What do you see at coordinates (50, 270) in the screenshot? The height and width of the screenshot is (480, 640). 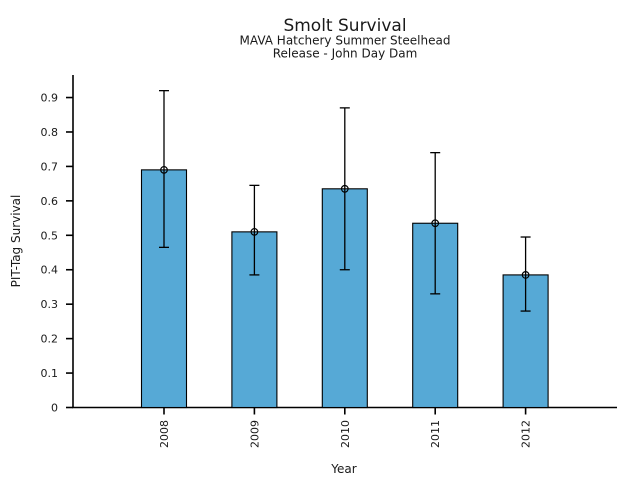 I see `y-tick-label: 0.4` at bounding box center [50, 270].